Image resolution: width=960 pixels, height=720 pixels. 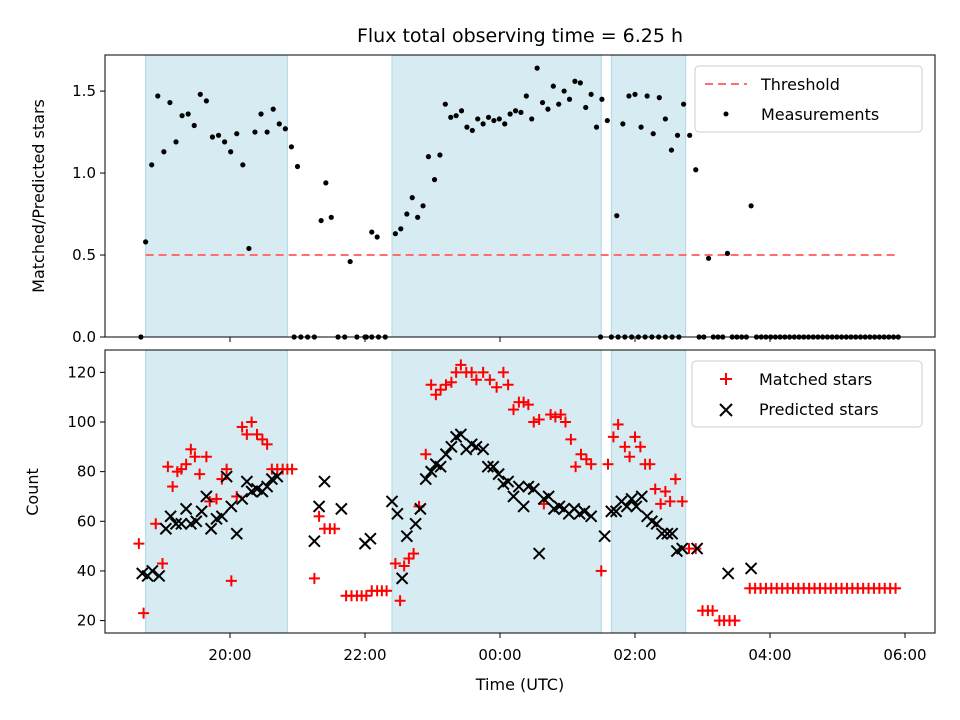 What do you see at coordinates (567, 648) in the screenshot?
I see `bottom-x-ticks: 20:00 22:00 00:00 02:00 04:00 06:00` at bounding box center [567, 648].